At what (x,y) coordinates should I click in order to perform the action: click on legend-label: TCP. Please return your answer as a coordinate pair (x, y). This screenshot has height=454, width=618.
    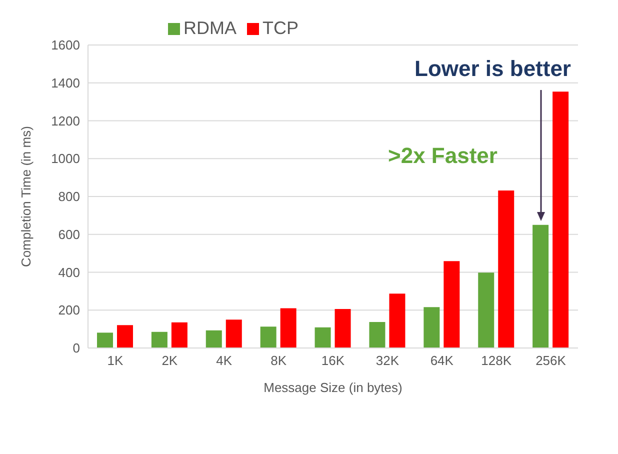
    Looking at the image, I should click on (280, 28).